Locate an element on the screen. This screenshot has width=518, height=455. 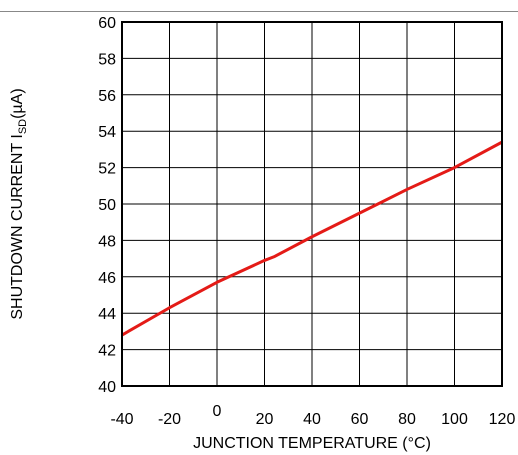
x-tick-label: 60 is located at coordinates (360, 419).